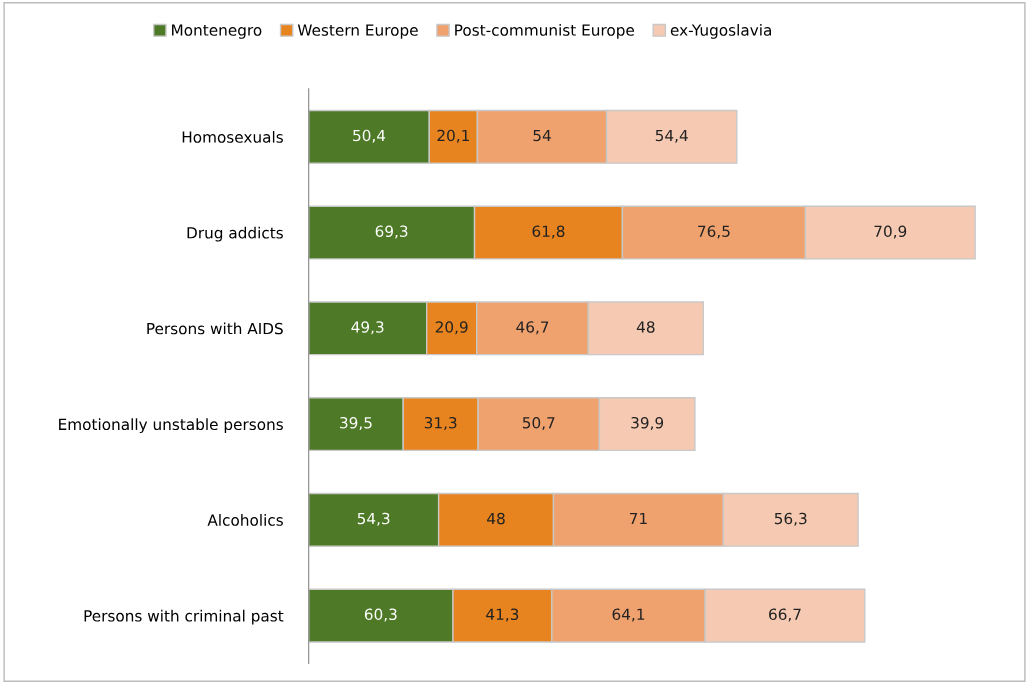 The height and width of the screenshot is (684, 1029). I want to click on data-label: 31,3, so click(440, 423).